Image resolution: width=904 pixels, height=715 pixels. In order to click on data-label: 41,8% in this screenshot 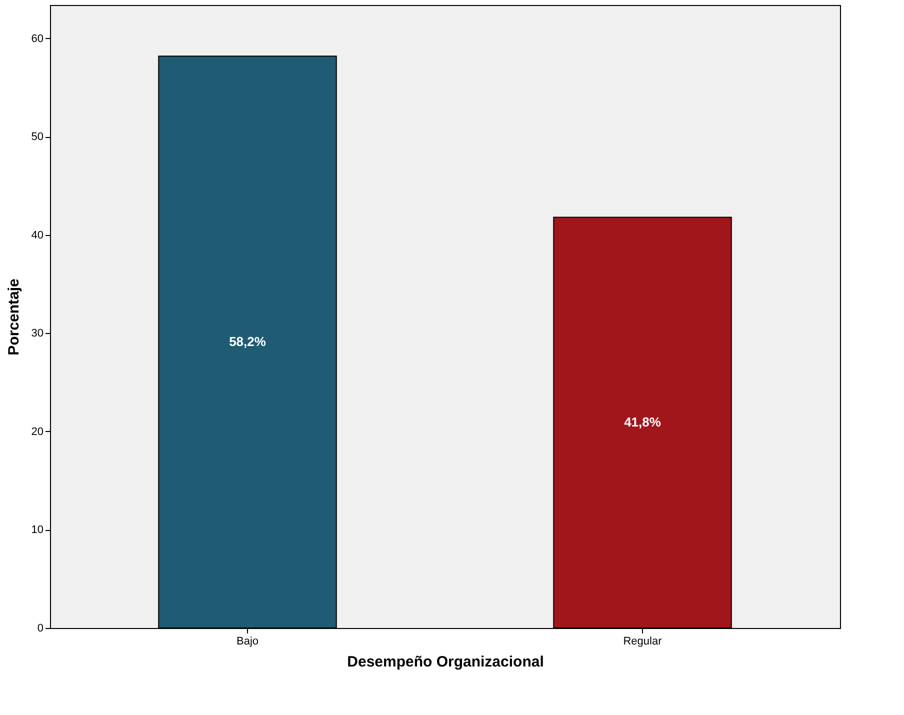, I will do `click(643, 422)`.